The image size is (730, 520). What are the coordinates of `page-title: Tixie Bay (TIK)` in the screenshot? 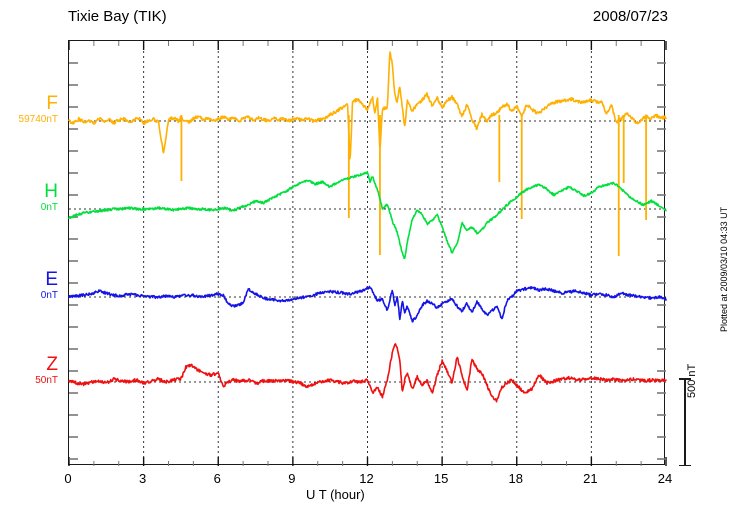 It's located at (117, 16).